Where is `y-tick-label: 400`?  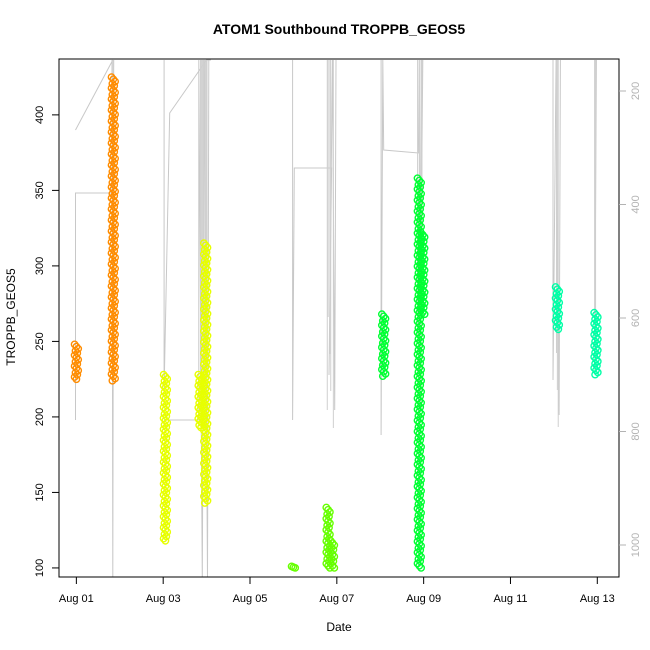
y-tick-label: 400 is located at coordinates (40, 115).